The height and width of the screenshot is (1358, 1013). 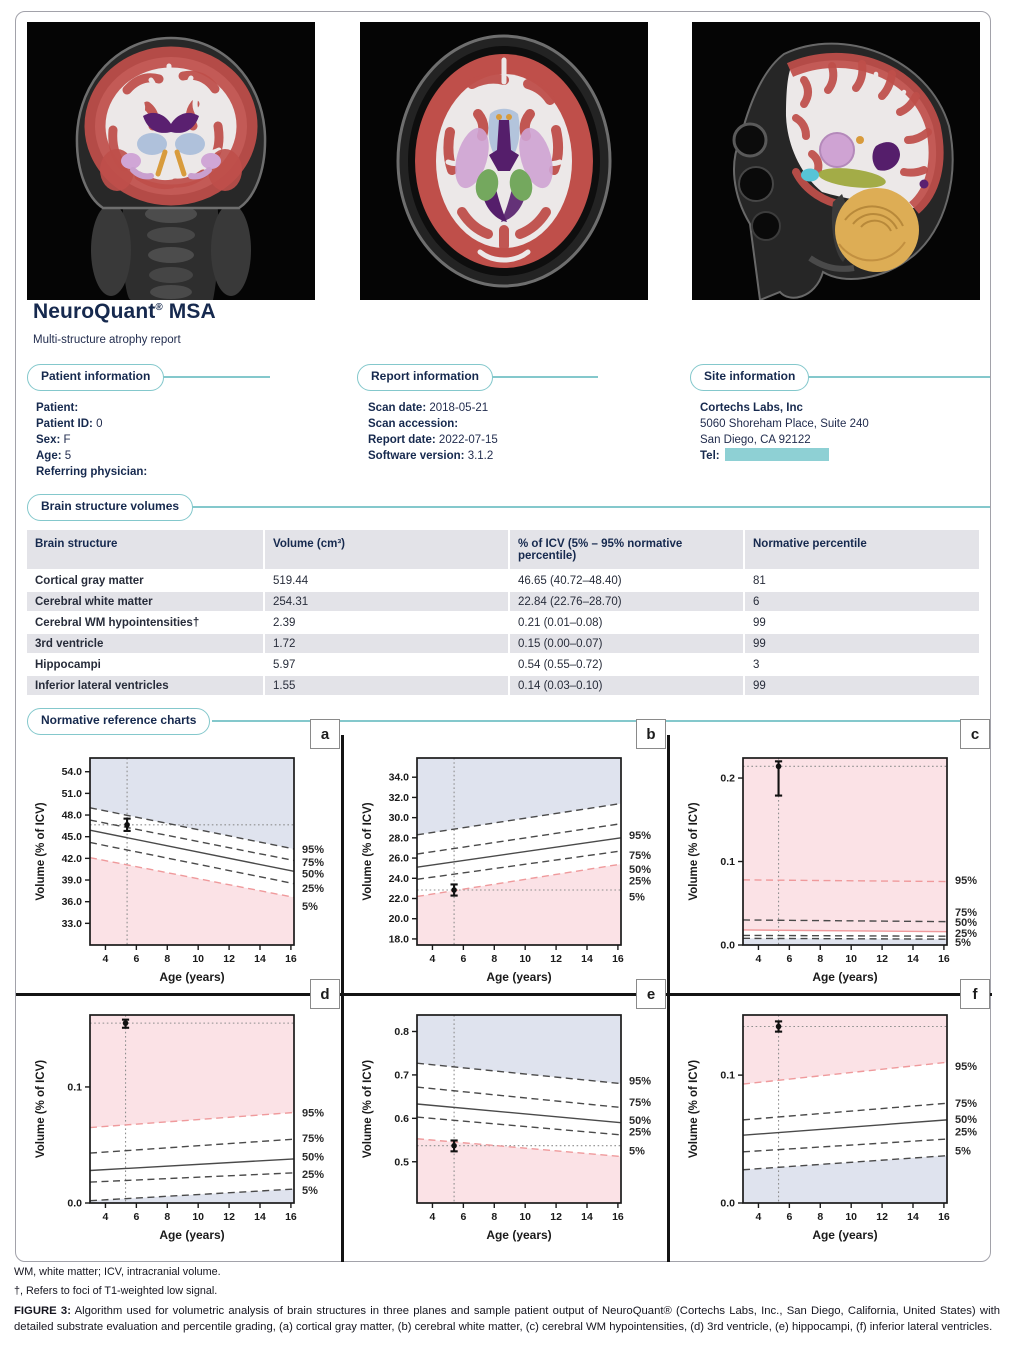 What do you see at coordinates (72, 902) in the screenshot?
I see `y-tick-label: 36.0` at bounding box center [72, 902].